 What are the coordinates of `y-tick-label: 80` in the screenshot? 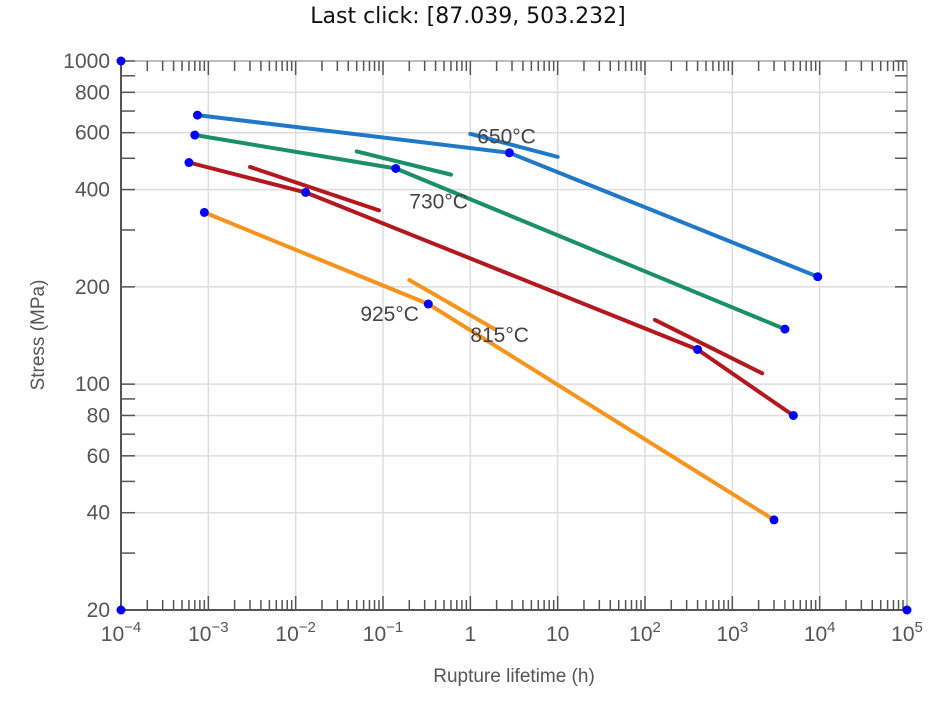 It's located at (98, 415).